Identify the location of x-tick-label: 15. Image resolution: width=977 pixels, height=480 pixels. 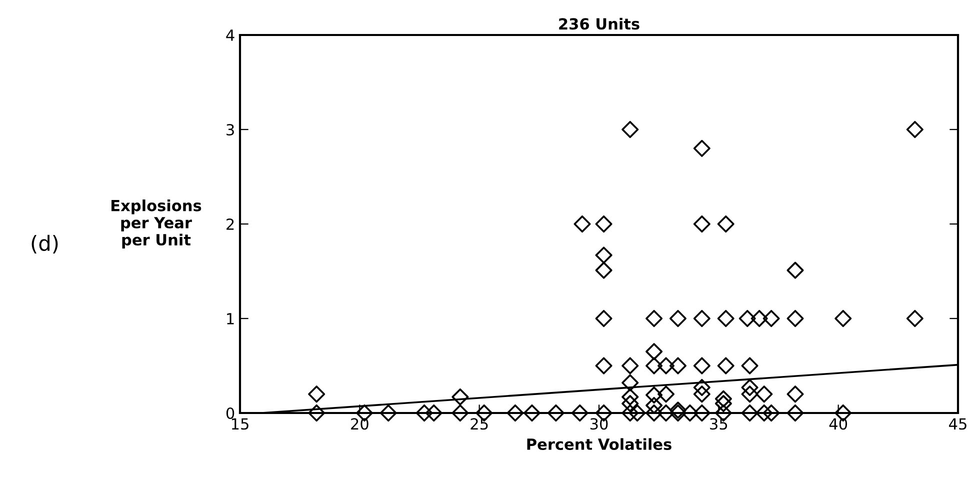
(240, 424).